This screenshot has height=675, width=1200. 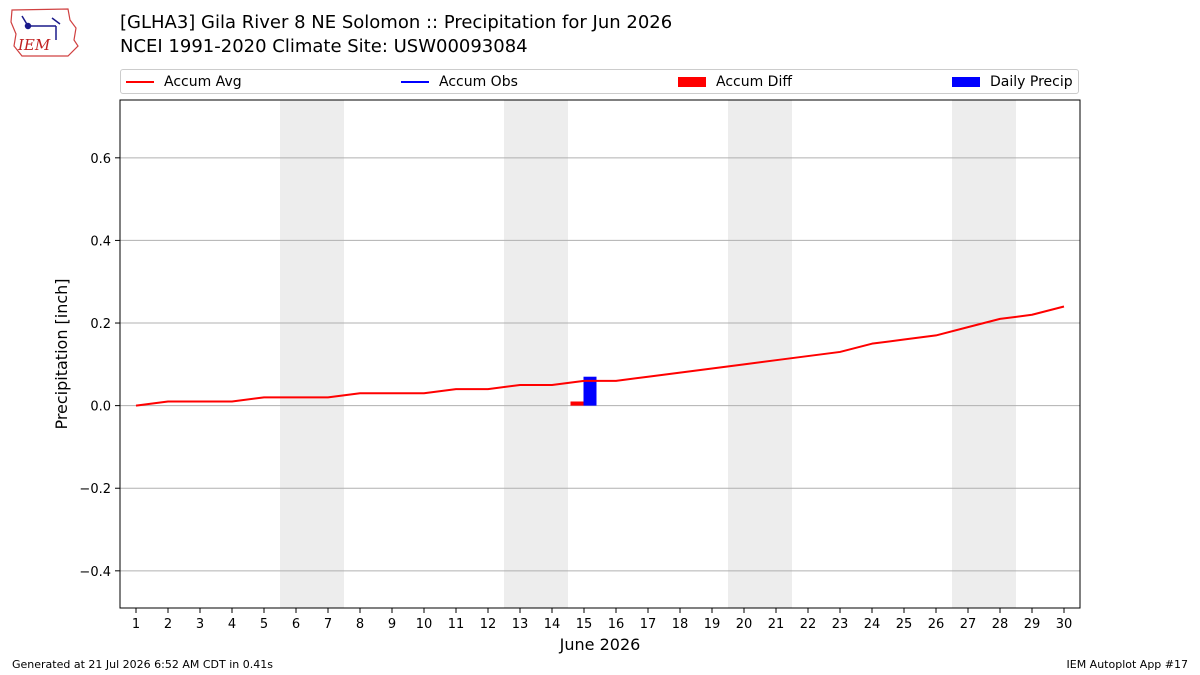 What do you see at coordinates (328, 624) in the screenshot?
I see `x-tick-label: 7` at bounding box center [328, 624].